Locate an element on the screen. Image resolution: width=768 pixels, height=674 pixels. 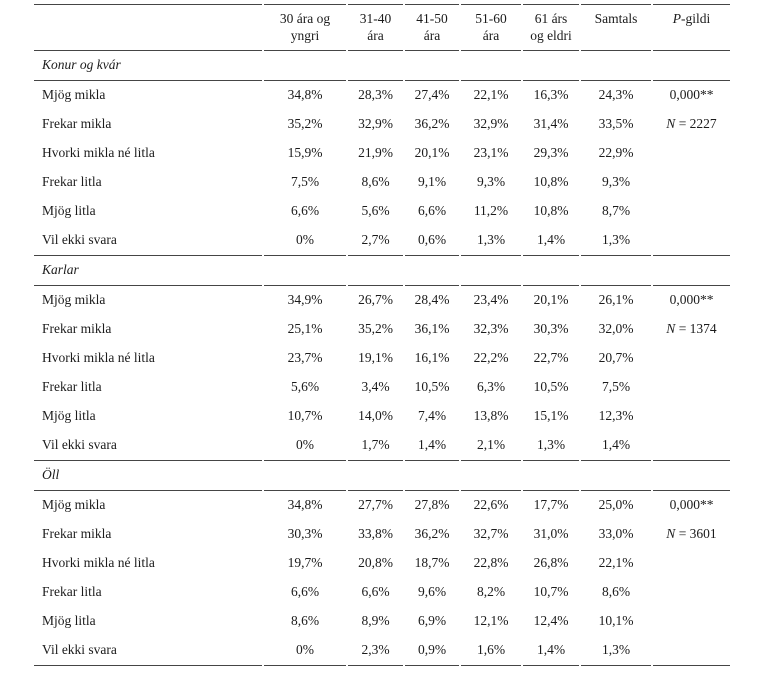
value-cell: 26,7% is located at coordinates (375, 300).